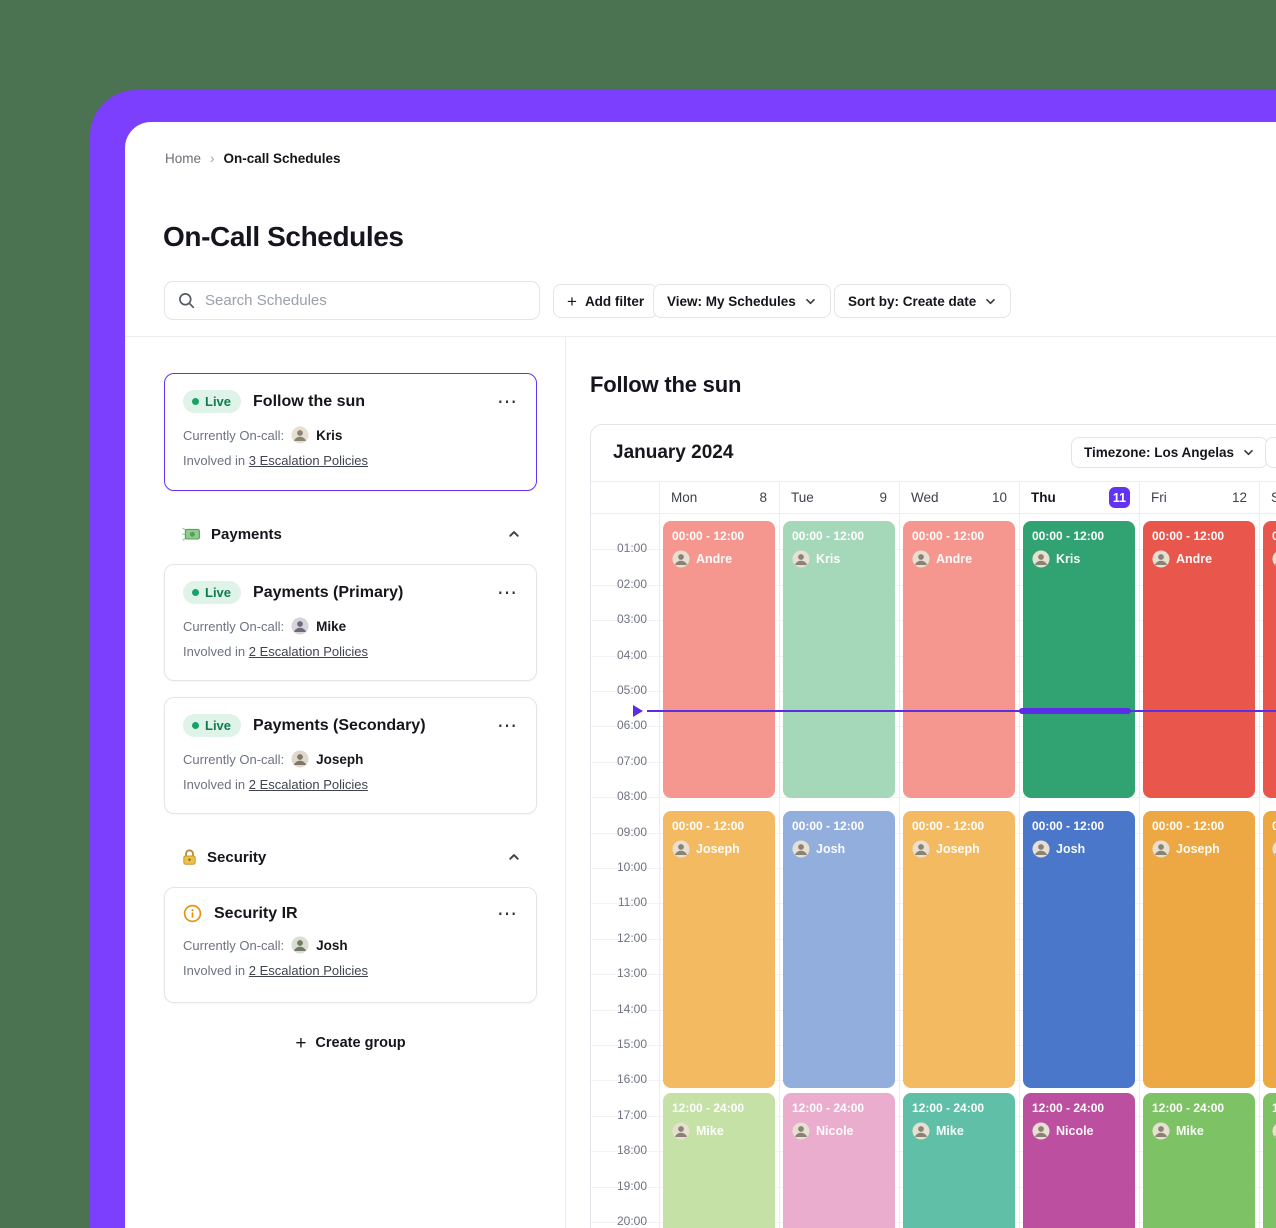 The image size is (1276, 1228). Describe the element at coordinates (631, 867) in the screenshot. I see `time-label: 10:00` at that location.